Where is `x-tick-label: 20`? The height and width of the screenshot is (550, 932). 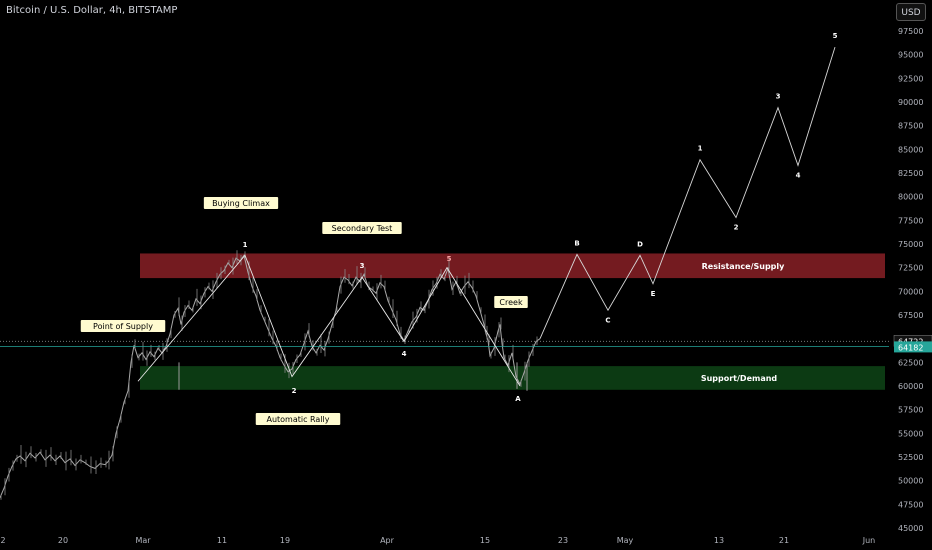
x-tick-label: 20 is located at coordinates (63, 540).